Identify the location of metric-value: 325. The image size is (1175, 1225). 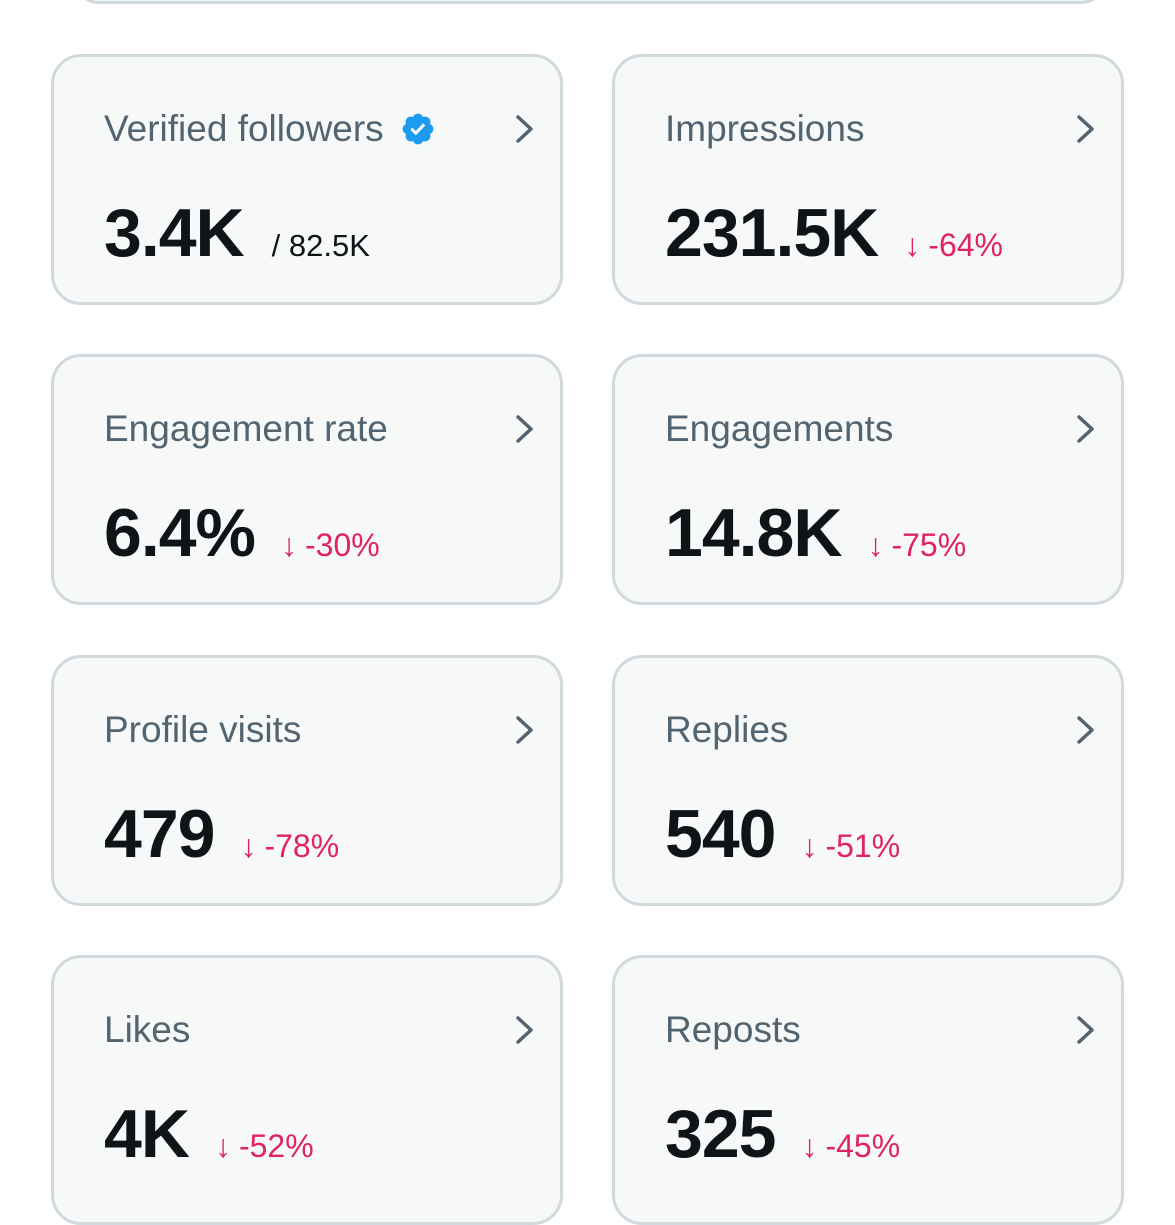
(720, 1134).